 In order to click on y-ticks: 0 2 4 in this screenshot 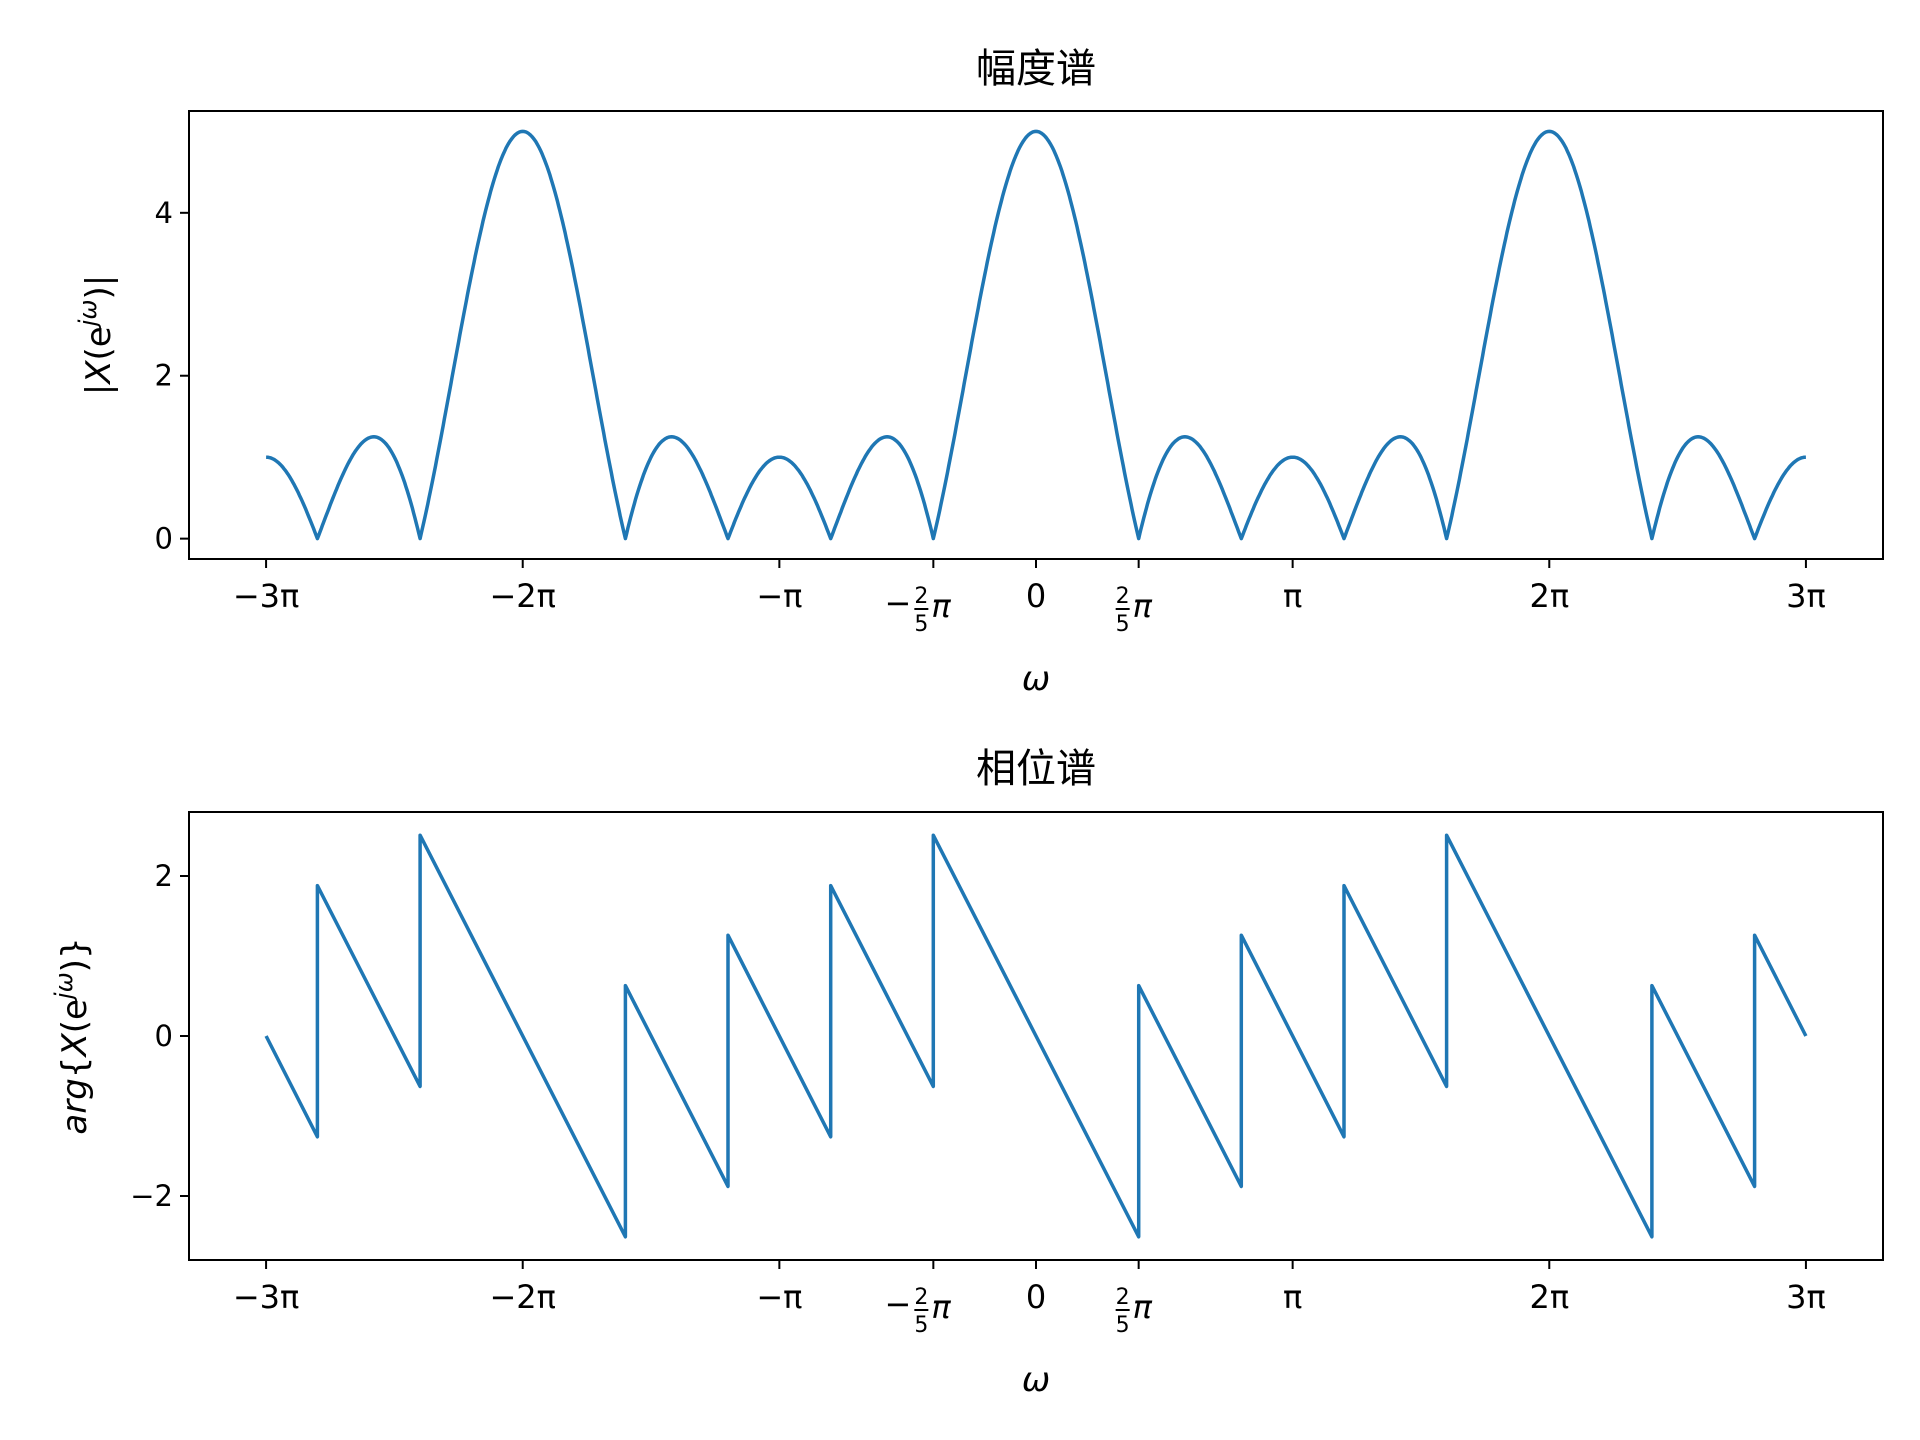, I will do `click(172, 376)`.